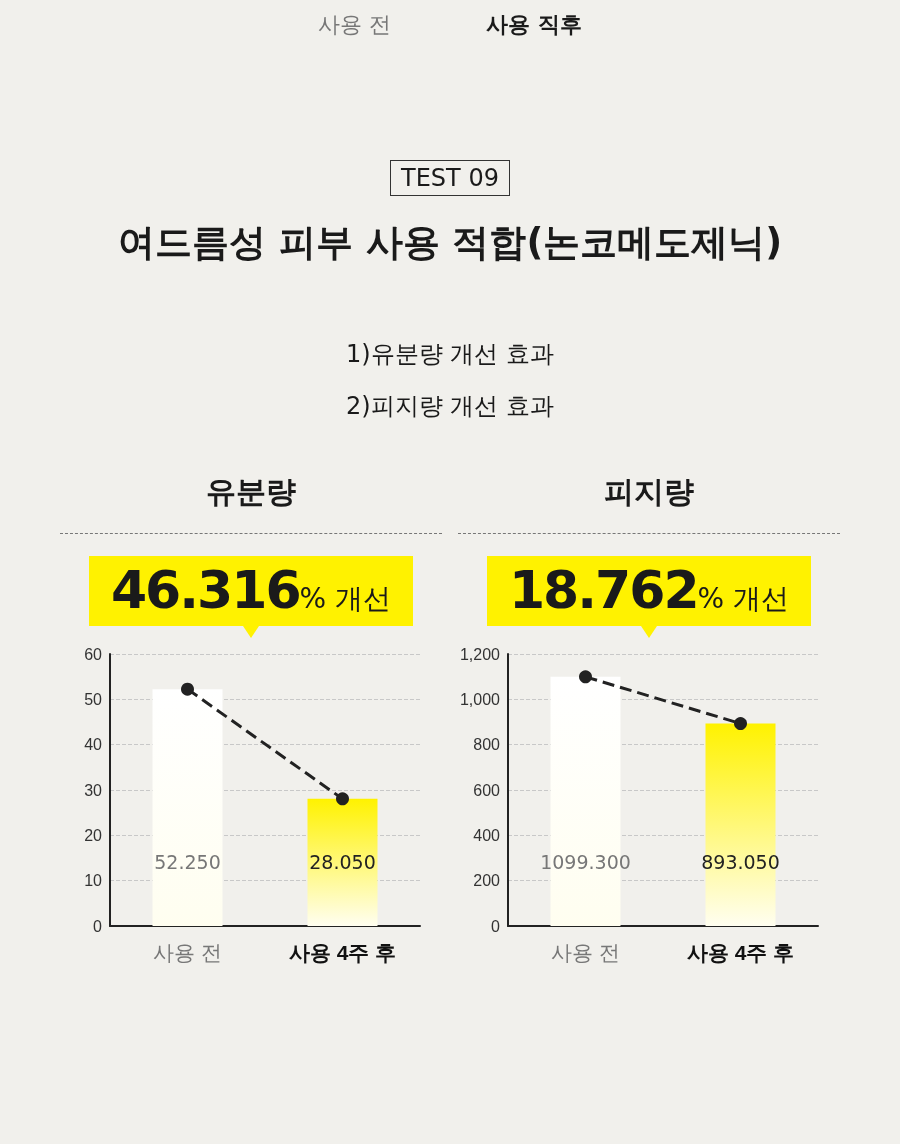 The image size is (900, 1144). What do you see at coordinates (450, 354) in the screenshot?
I see `text: 1)유분량 개선 효과` at bounding box center [450, 354].